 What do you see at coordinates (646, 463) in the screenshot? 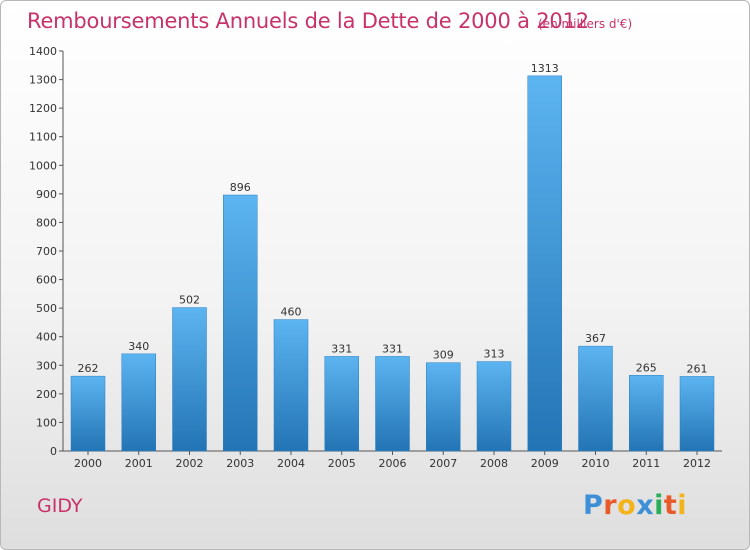
I see `x-tick-label: 2011` at bounding box center [646, 463].